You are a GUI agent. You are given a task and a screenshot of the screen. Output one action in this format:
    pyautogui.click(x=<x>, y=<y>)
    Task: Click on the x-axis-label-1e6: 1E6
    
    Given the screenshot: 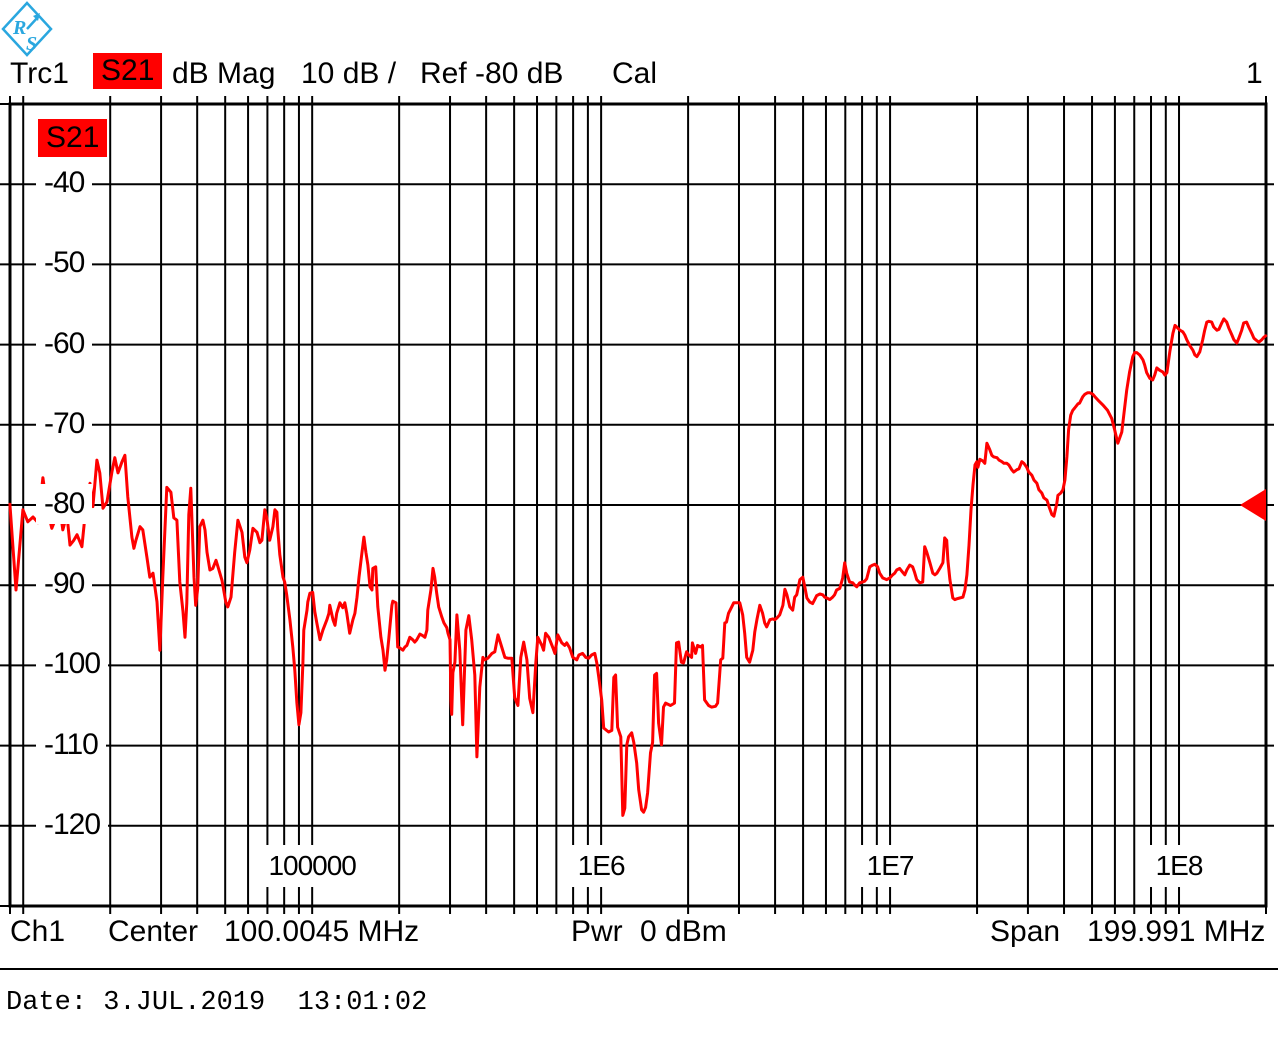 What is the action you would take?
    pyautogui.click(x=601, y=866)
    